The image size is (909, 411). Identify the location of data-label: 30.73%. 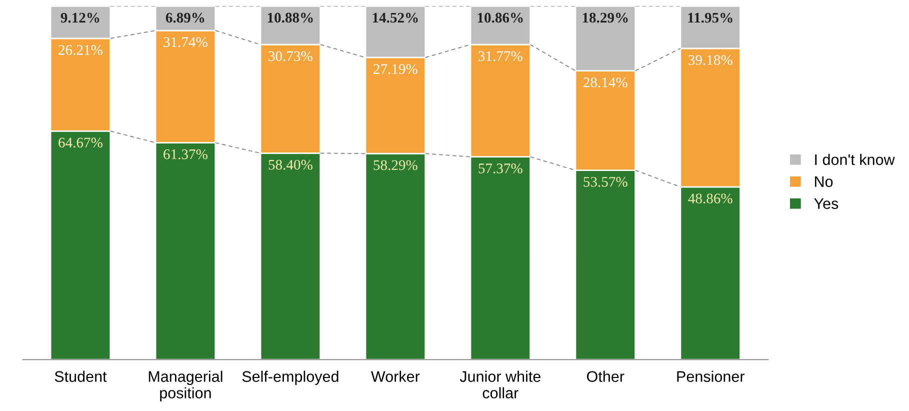
(290, 56).